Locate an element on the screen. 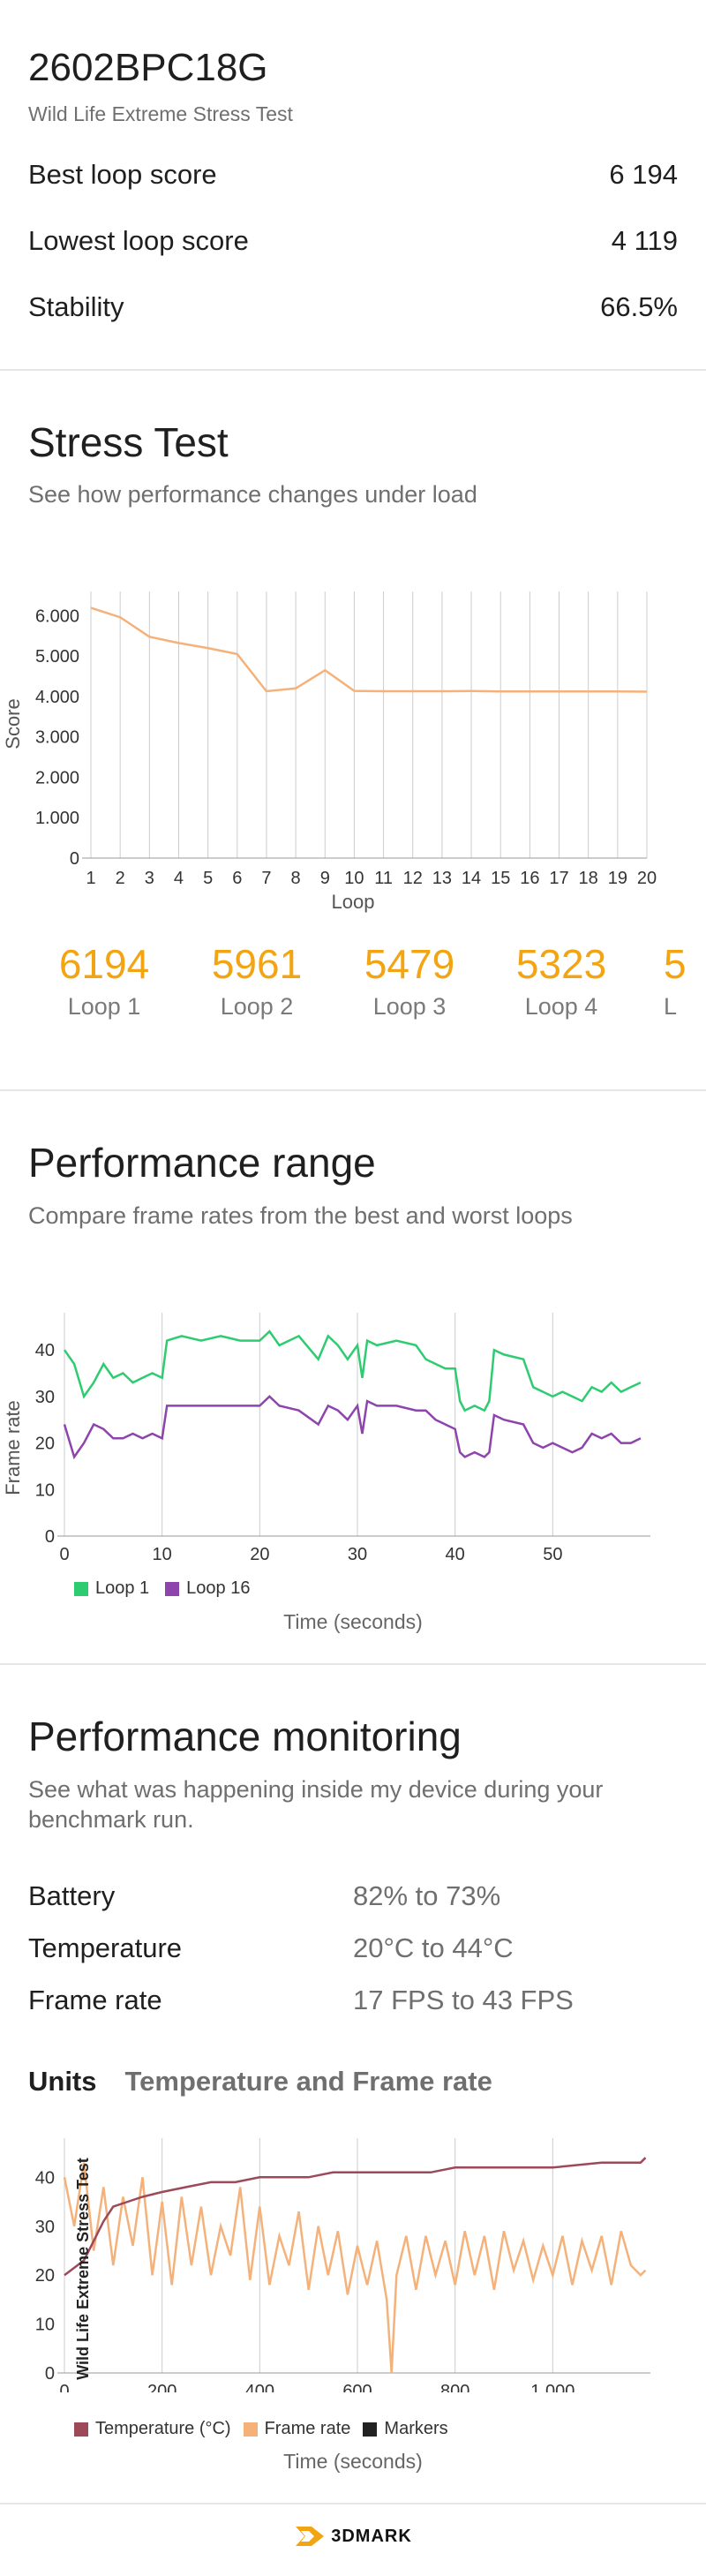 The height and width of the screenshot is (2576, 706). test-name: Wild Life Extreme Stress Test is located at coordinates (160, 114).